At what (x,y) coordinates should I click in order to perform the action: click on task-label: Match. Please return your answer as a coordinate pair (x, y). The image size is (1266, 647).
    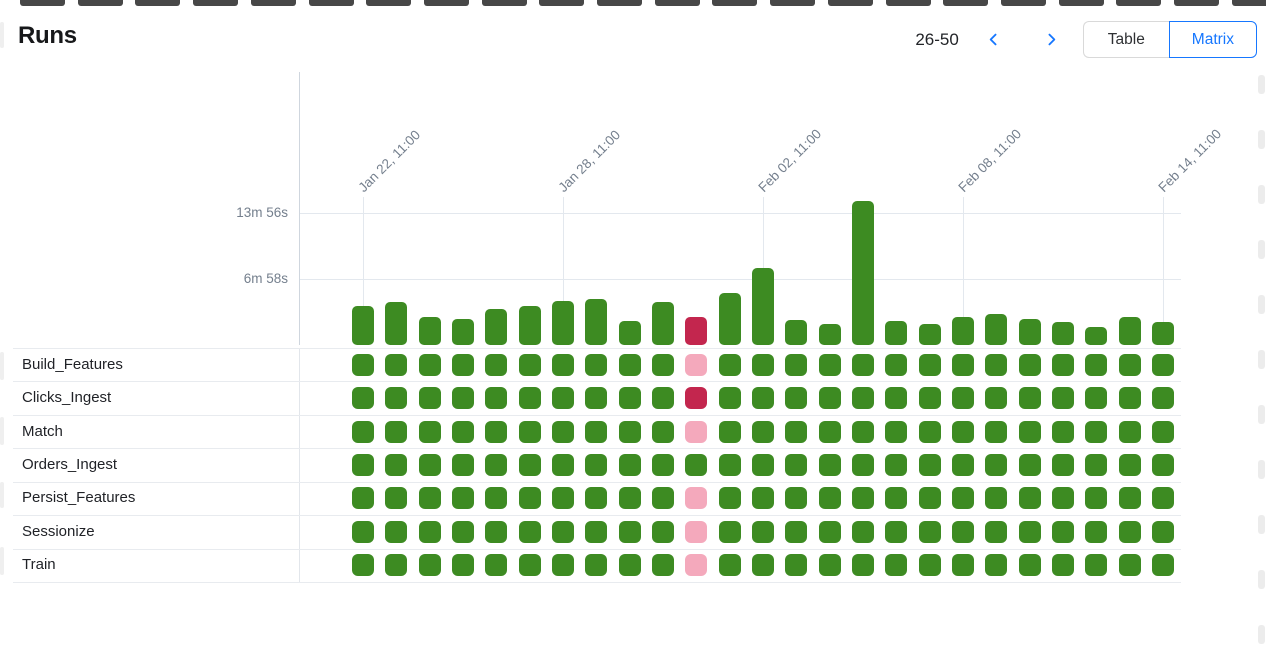
    Looking at the image, I should click on (42, 431).